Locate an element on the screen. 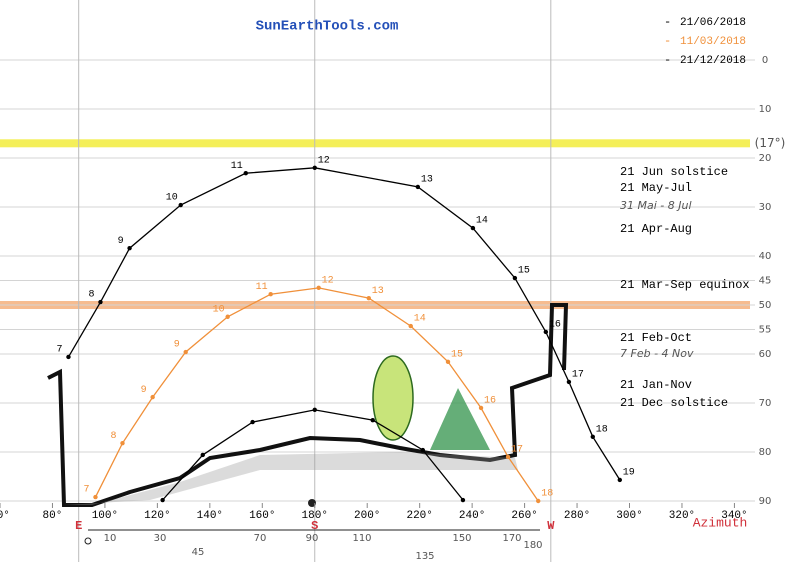  bottom-note: 45 is located at coordinates (198, 552).